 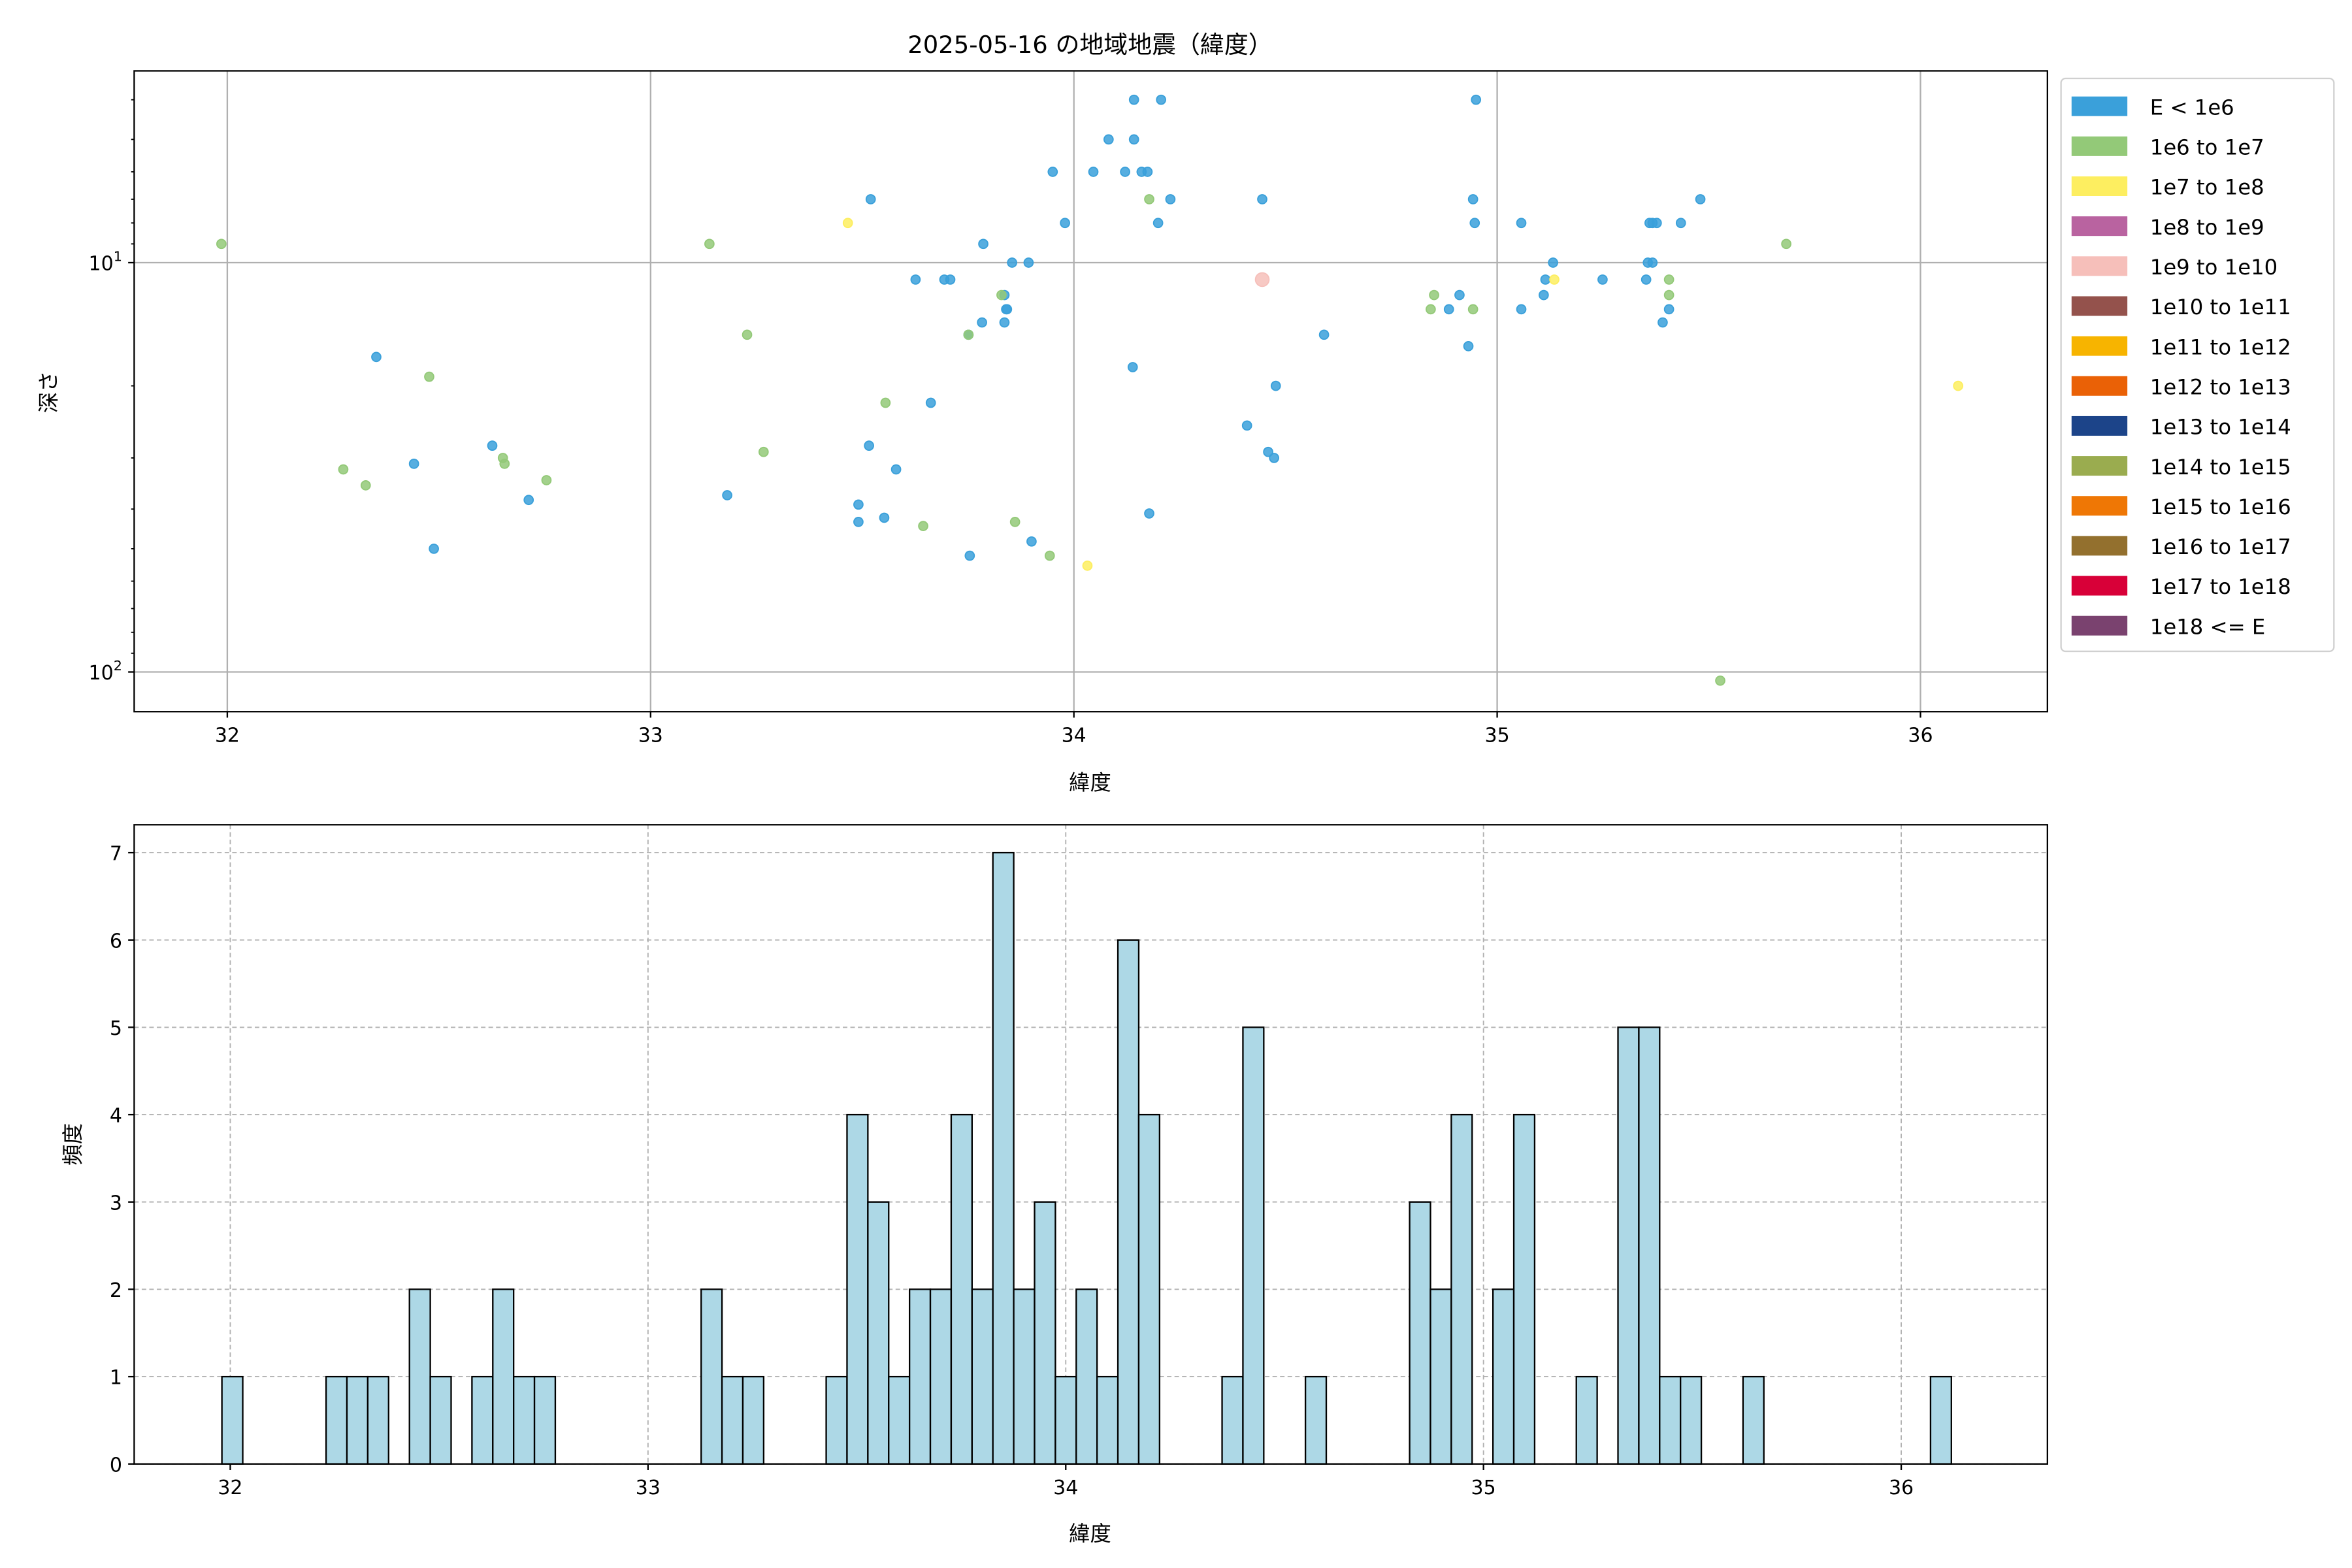 I want to click on y-tick-label: 6, so click(x=116, y=941).